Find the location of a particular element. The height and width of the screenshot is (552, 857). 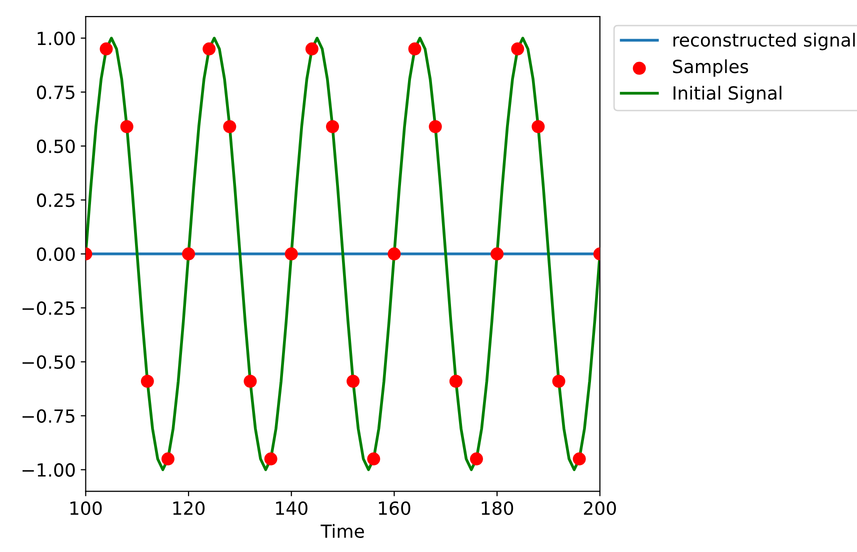

x-tick-label: 120 is located at coordinates (189, 508).